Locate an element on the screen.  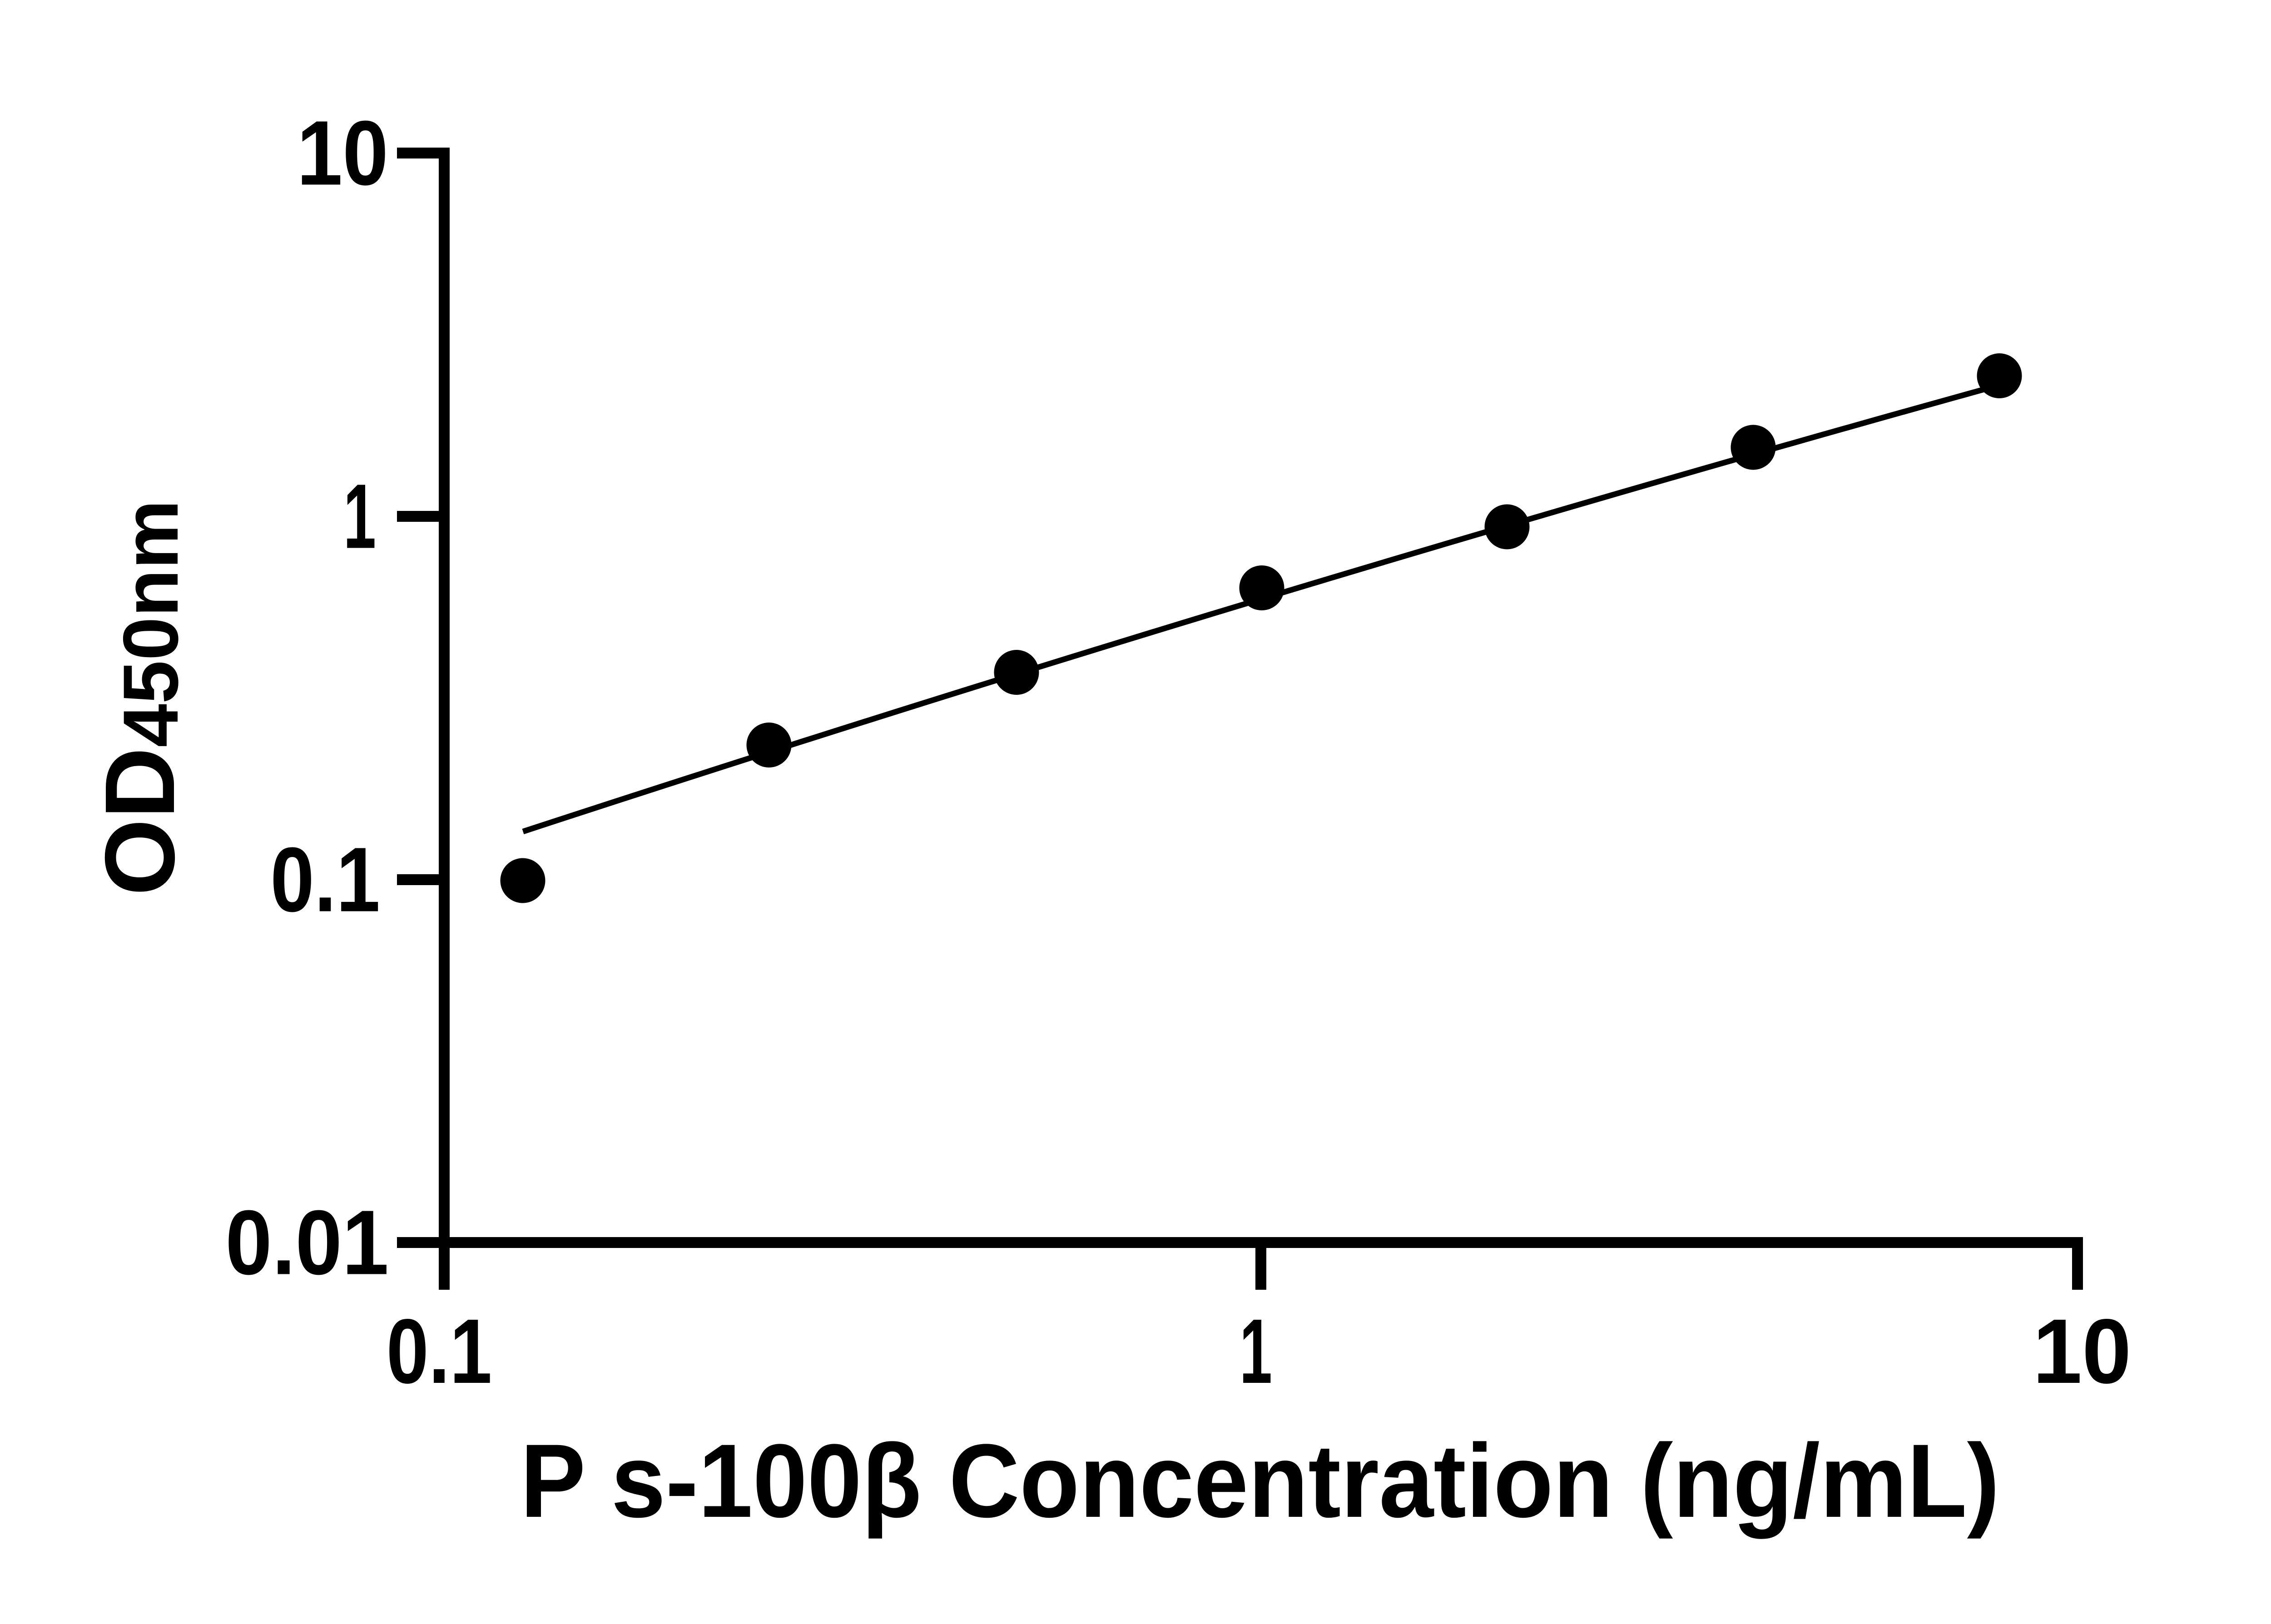
svg-text: P s-100β Concentration (ng/mL) is located at coordinates (1260, 1480).